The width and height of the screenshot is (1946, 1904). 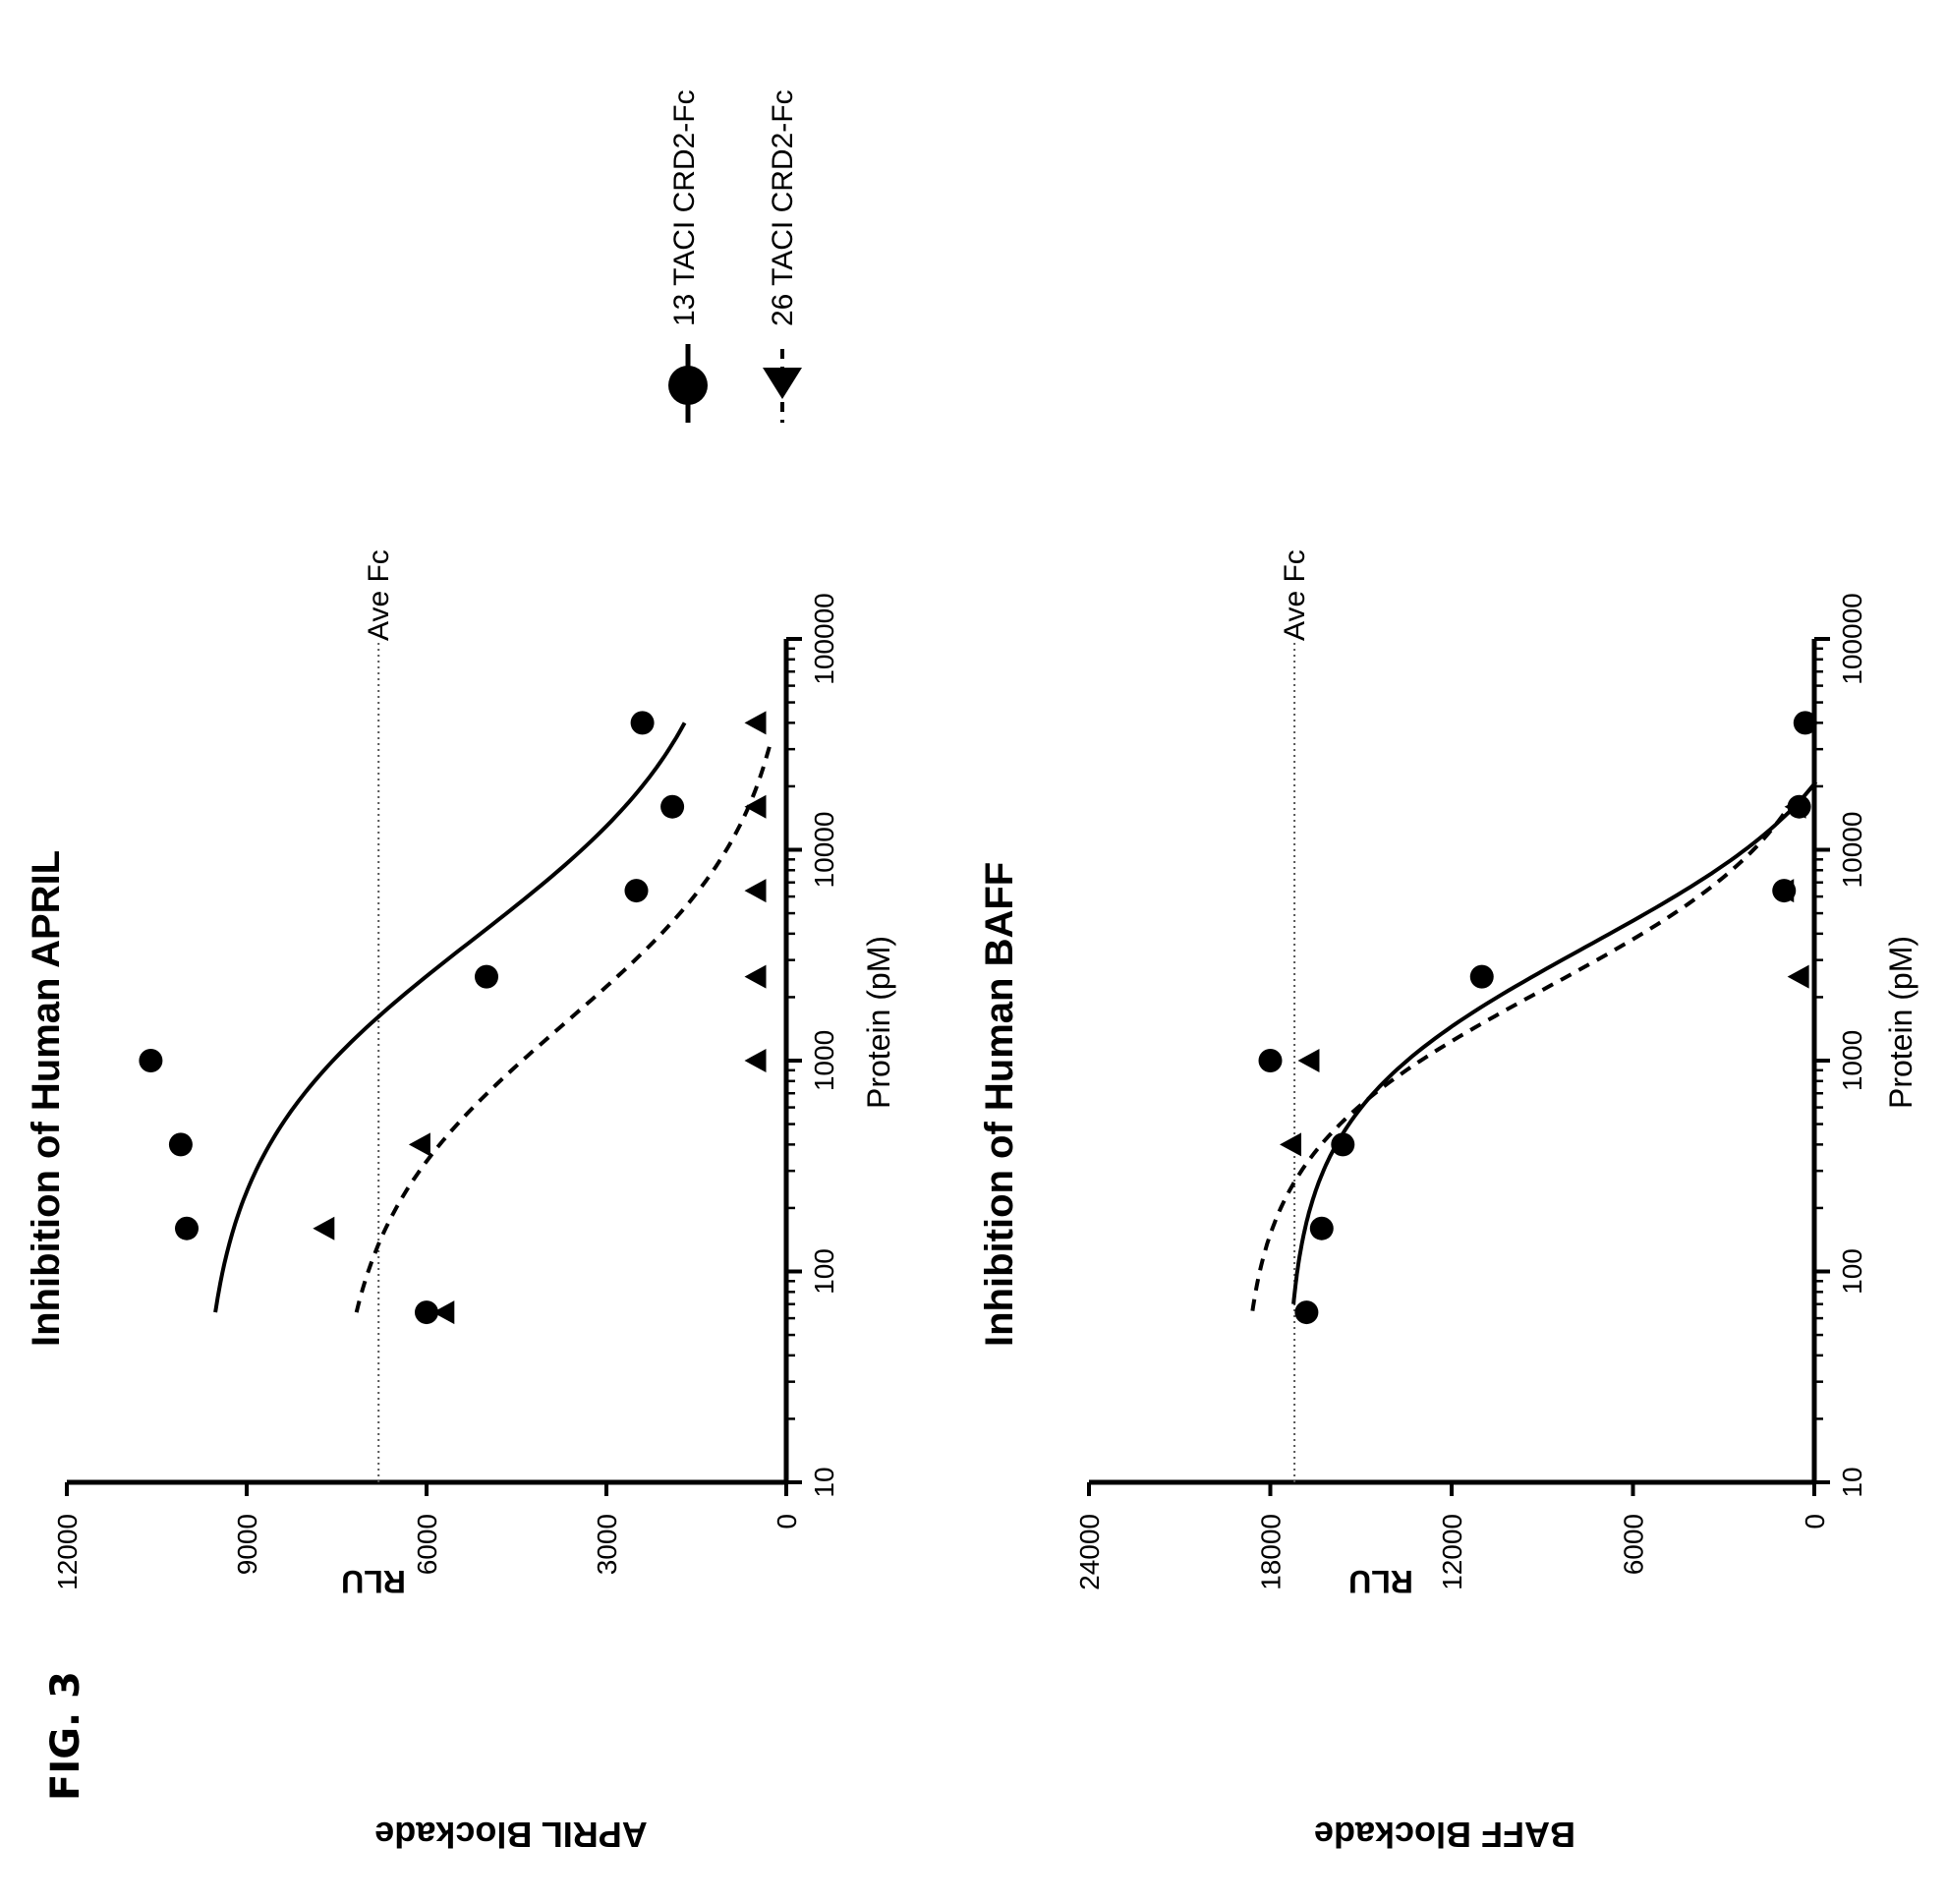 I want to click on april-title: Inhibition of Human APRIL, so click(x=46, y=1098).